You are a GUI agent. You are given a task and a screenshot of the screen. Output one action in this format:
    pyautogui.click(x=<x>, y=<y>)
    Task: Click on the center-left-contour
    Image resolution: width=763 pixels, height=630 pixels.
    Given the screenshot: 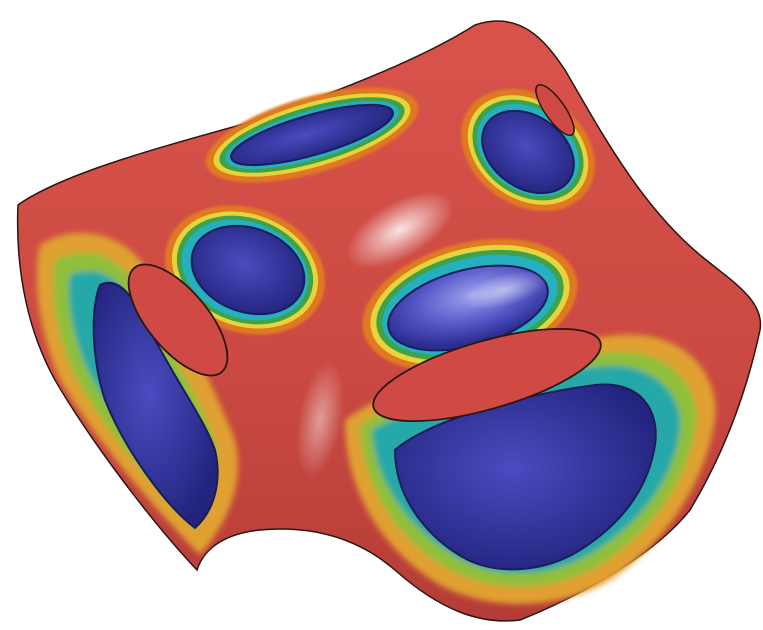 What is the action you would take?
    pyautogui.click(x=226, y=291)
    